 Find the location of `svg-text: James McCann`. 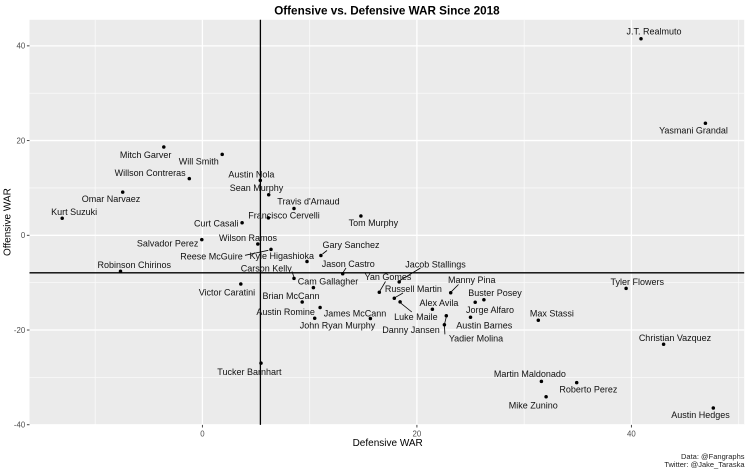

svg-text: James McCann is located at coordinates (355, 313).